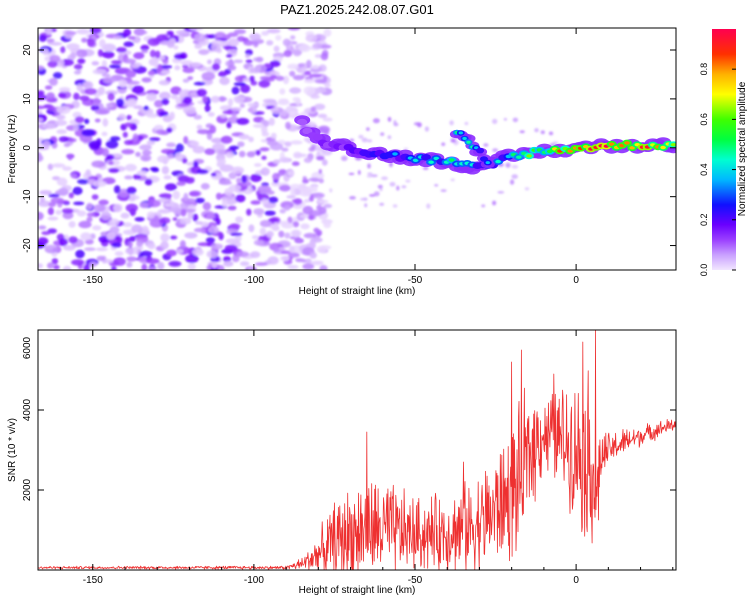  What do you see at coordinates (93, 580) in the screenshot?
I see `snr-x-tick-label: -150` at bounding box center [93, 580].